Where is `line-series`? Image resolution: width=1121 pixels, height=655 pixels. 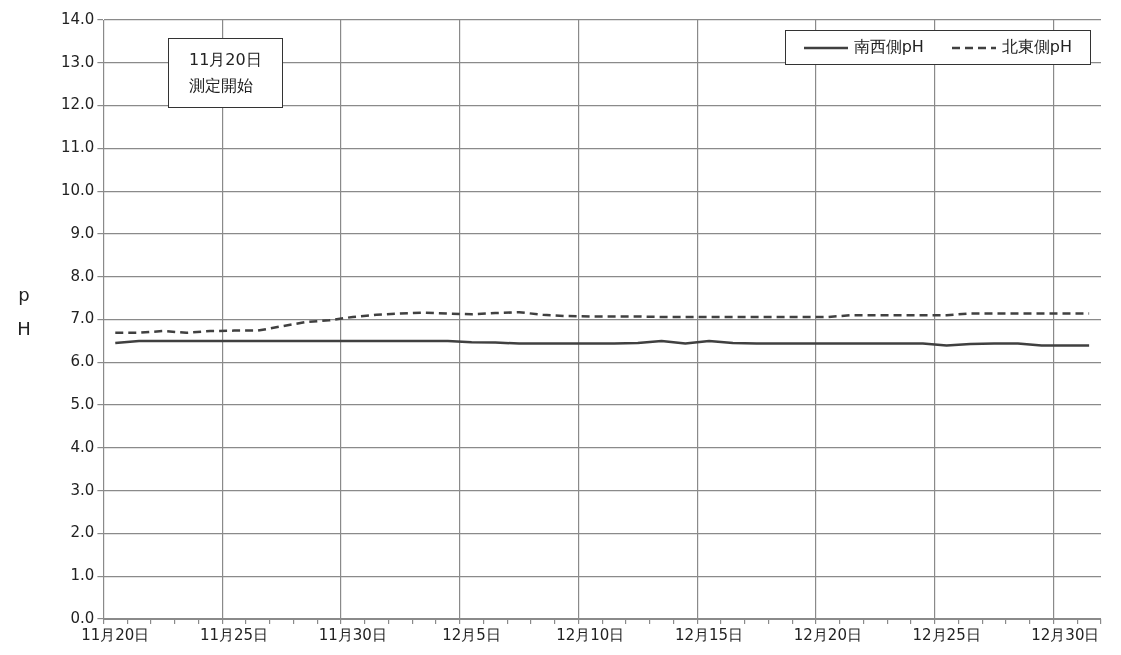
line-series is located at coordinates (602, 322).